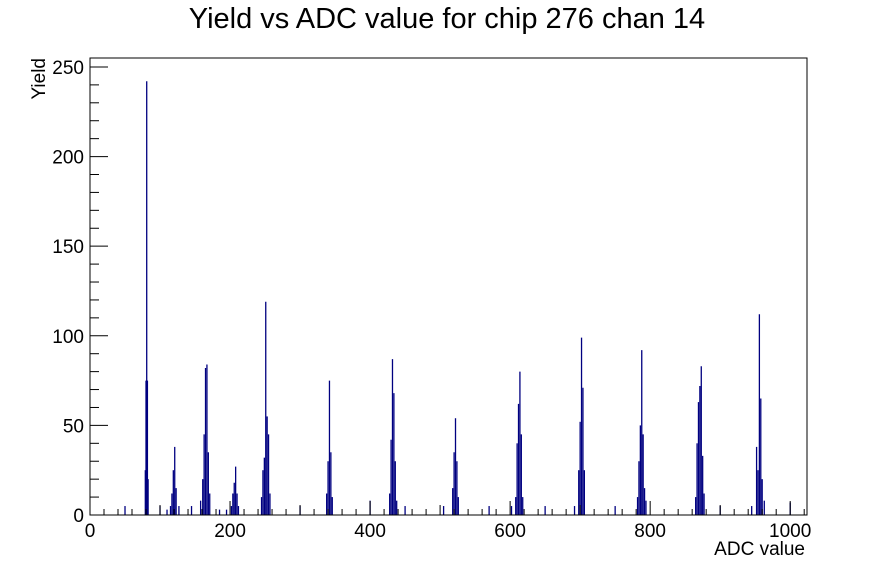  I want to click on y-tick-label: 150, so click(68, 247).